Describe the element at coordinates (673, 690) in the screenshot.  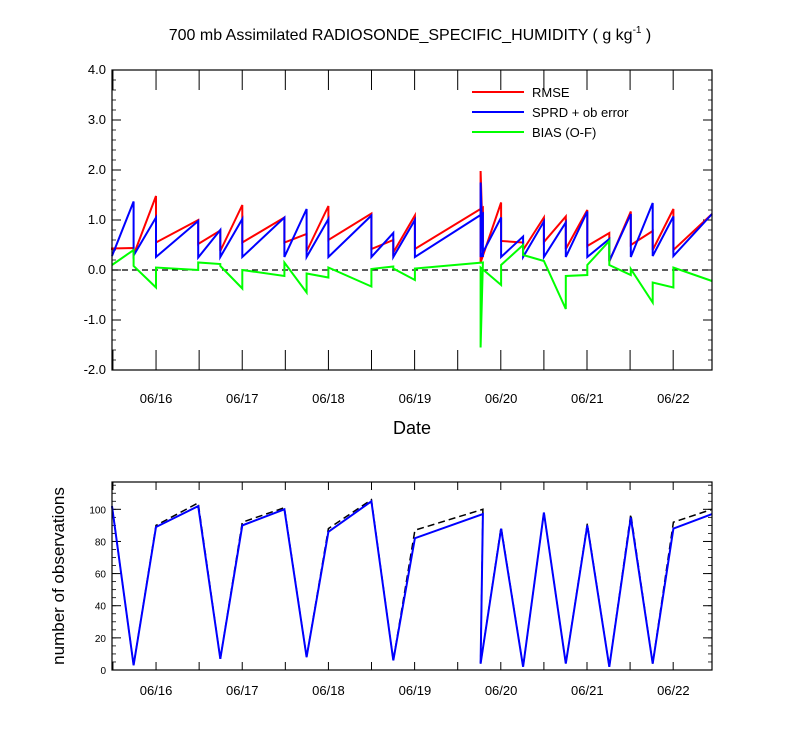
I see `bottom-x-tick-label: 06/22` at that location.